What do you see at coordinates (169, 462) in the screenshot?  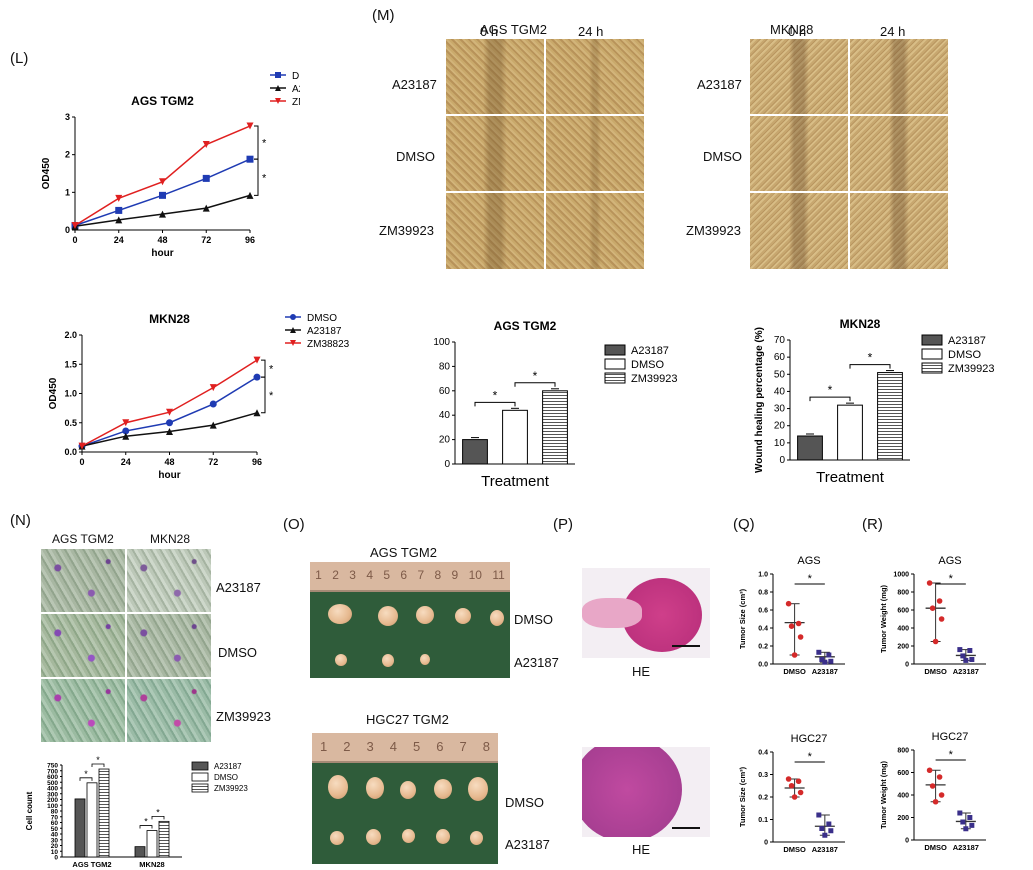 I see `x-tick-label: 48` at bounding box center [169, 462].